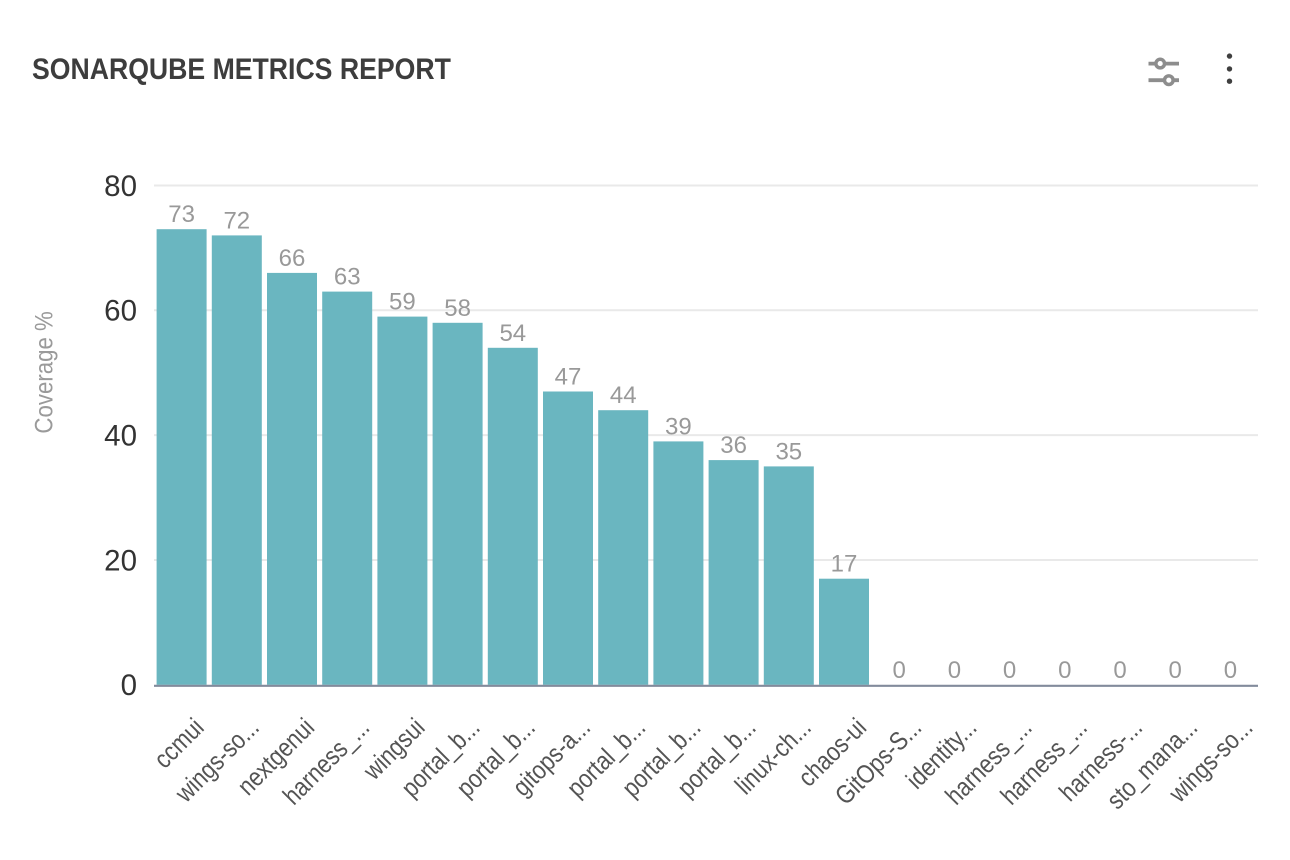 The width and height of the screenshot is (1290, 860). I want to click on svg-text: 36, so click(733, 445).